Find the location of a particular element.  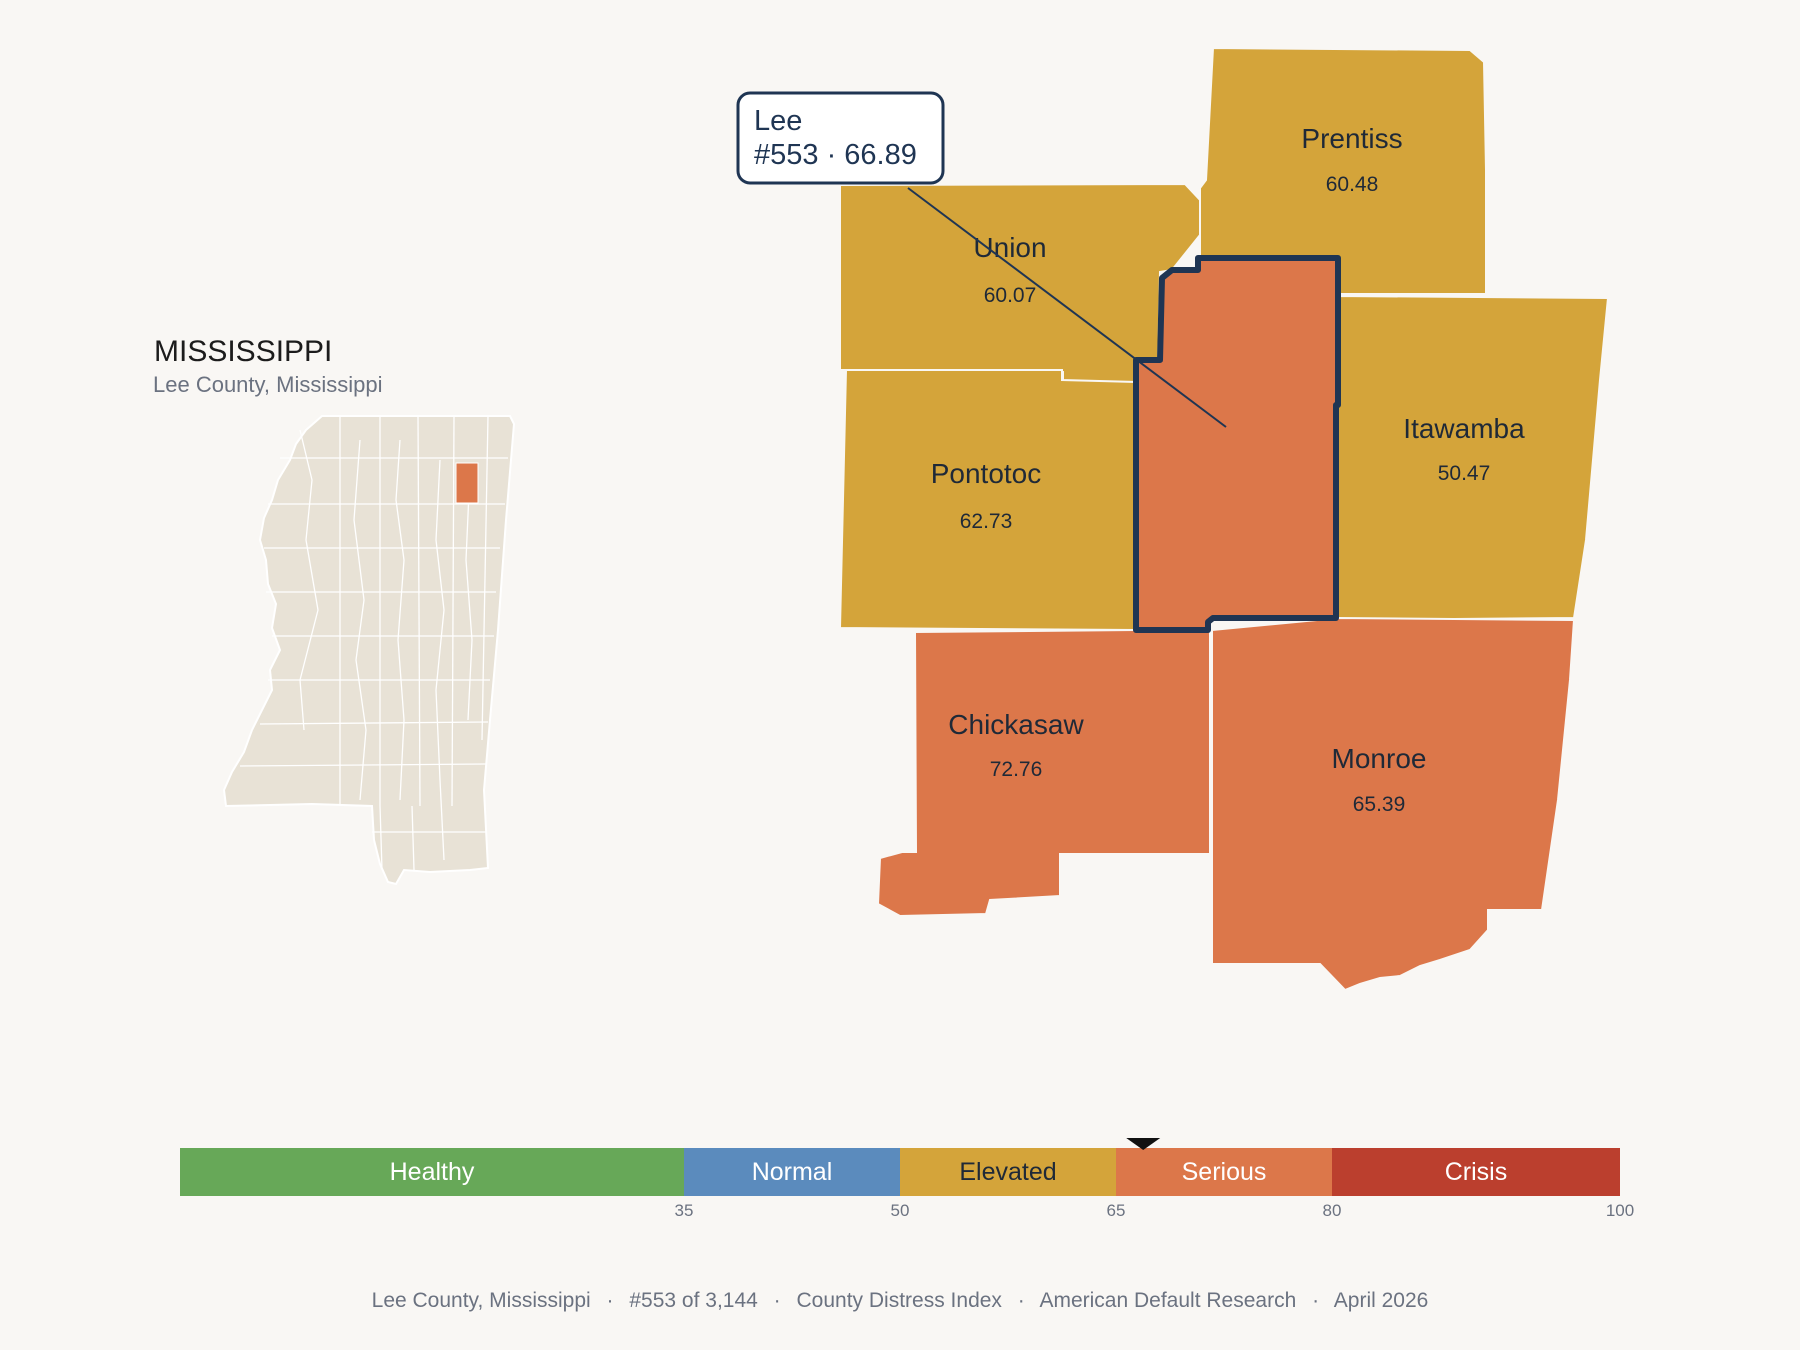

legend-band-label-elevated: Elevated is located at coordinates (1007, 1172).